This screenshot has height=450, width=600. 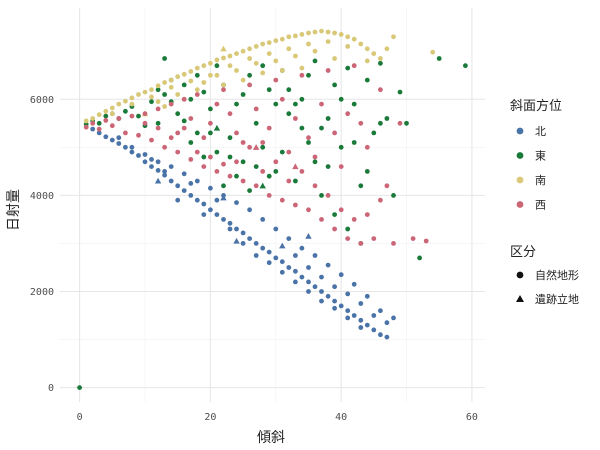 What do you see at coordinates (523, 252) in the screenshot?
I see `shape-legend-title: 区分` at bounding box center [523, 252].